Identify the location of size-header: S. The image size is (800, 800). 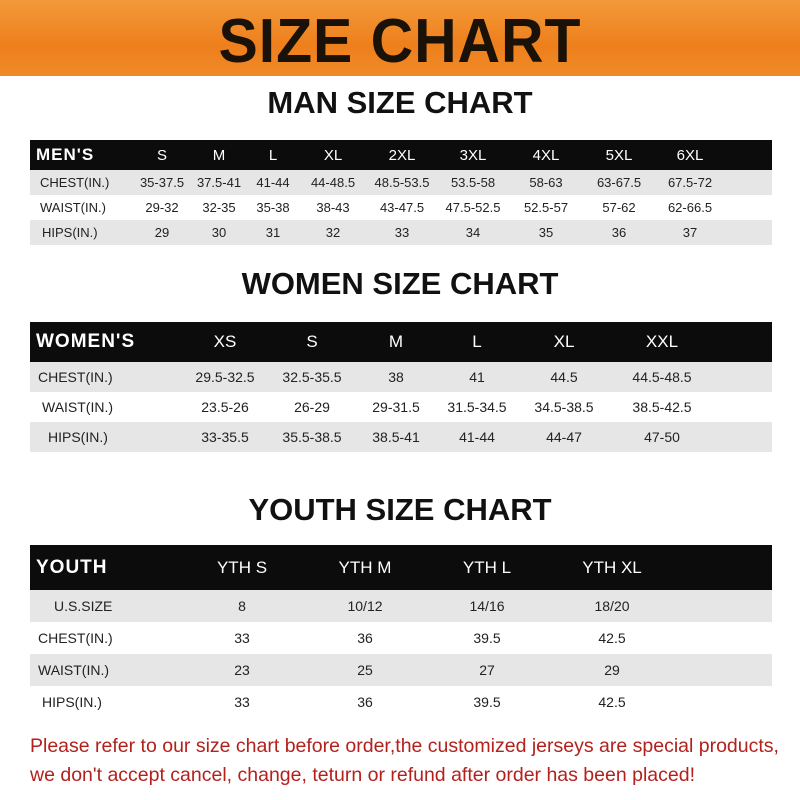
(312, 341).